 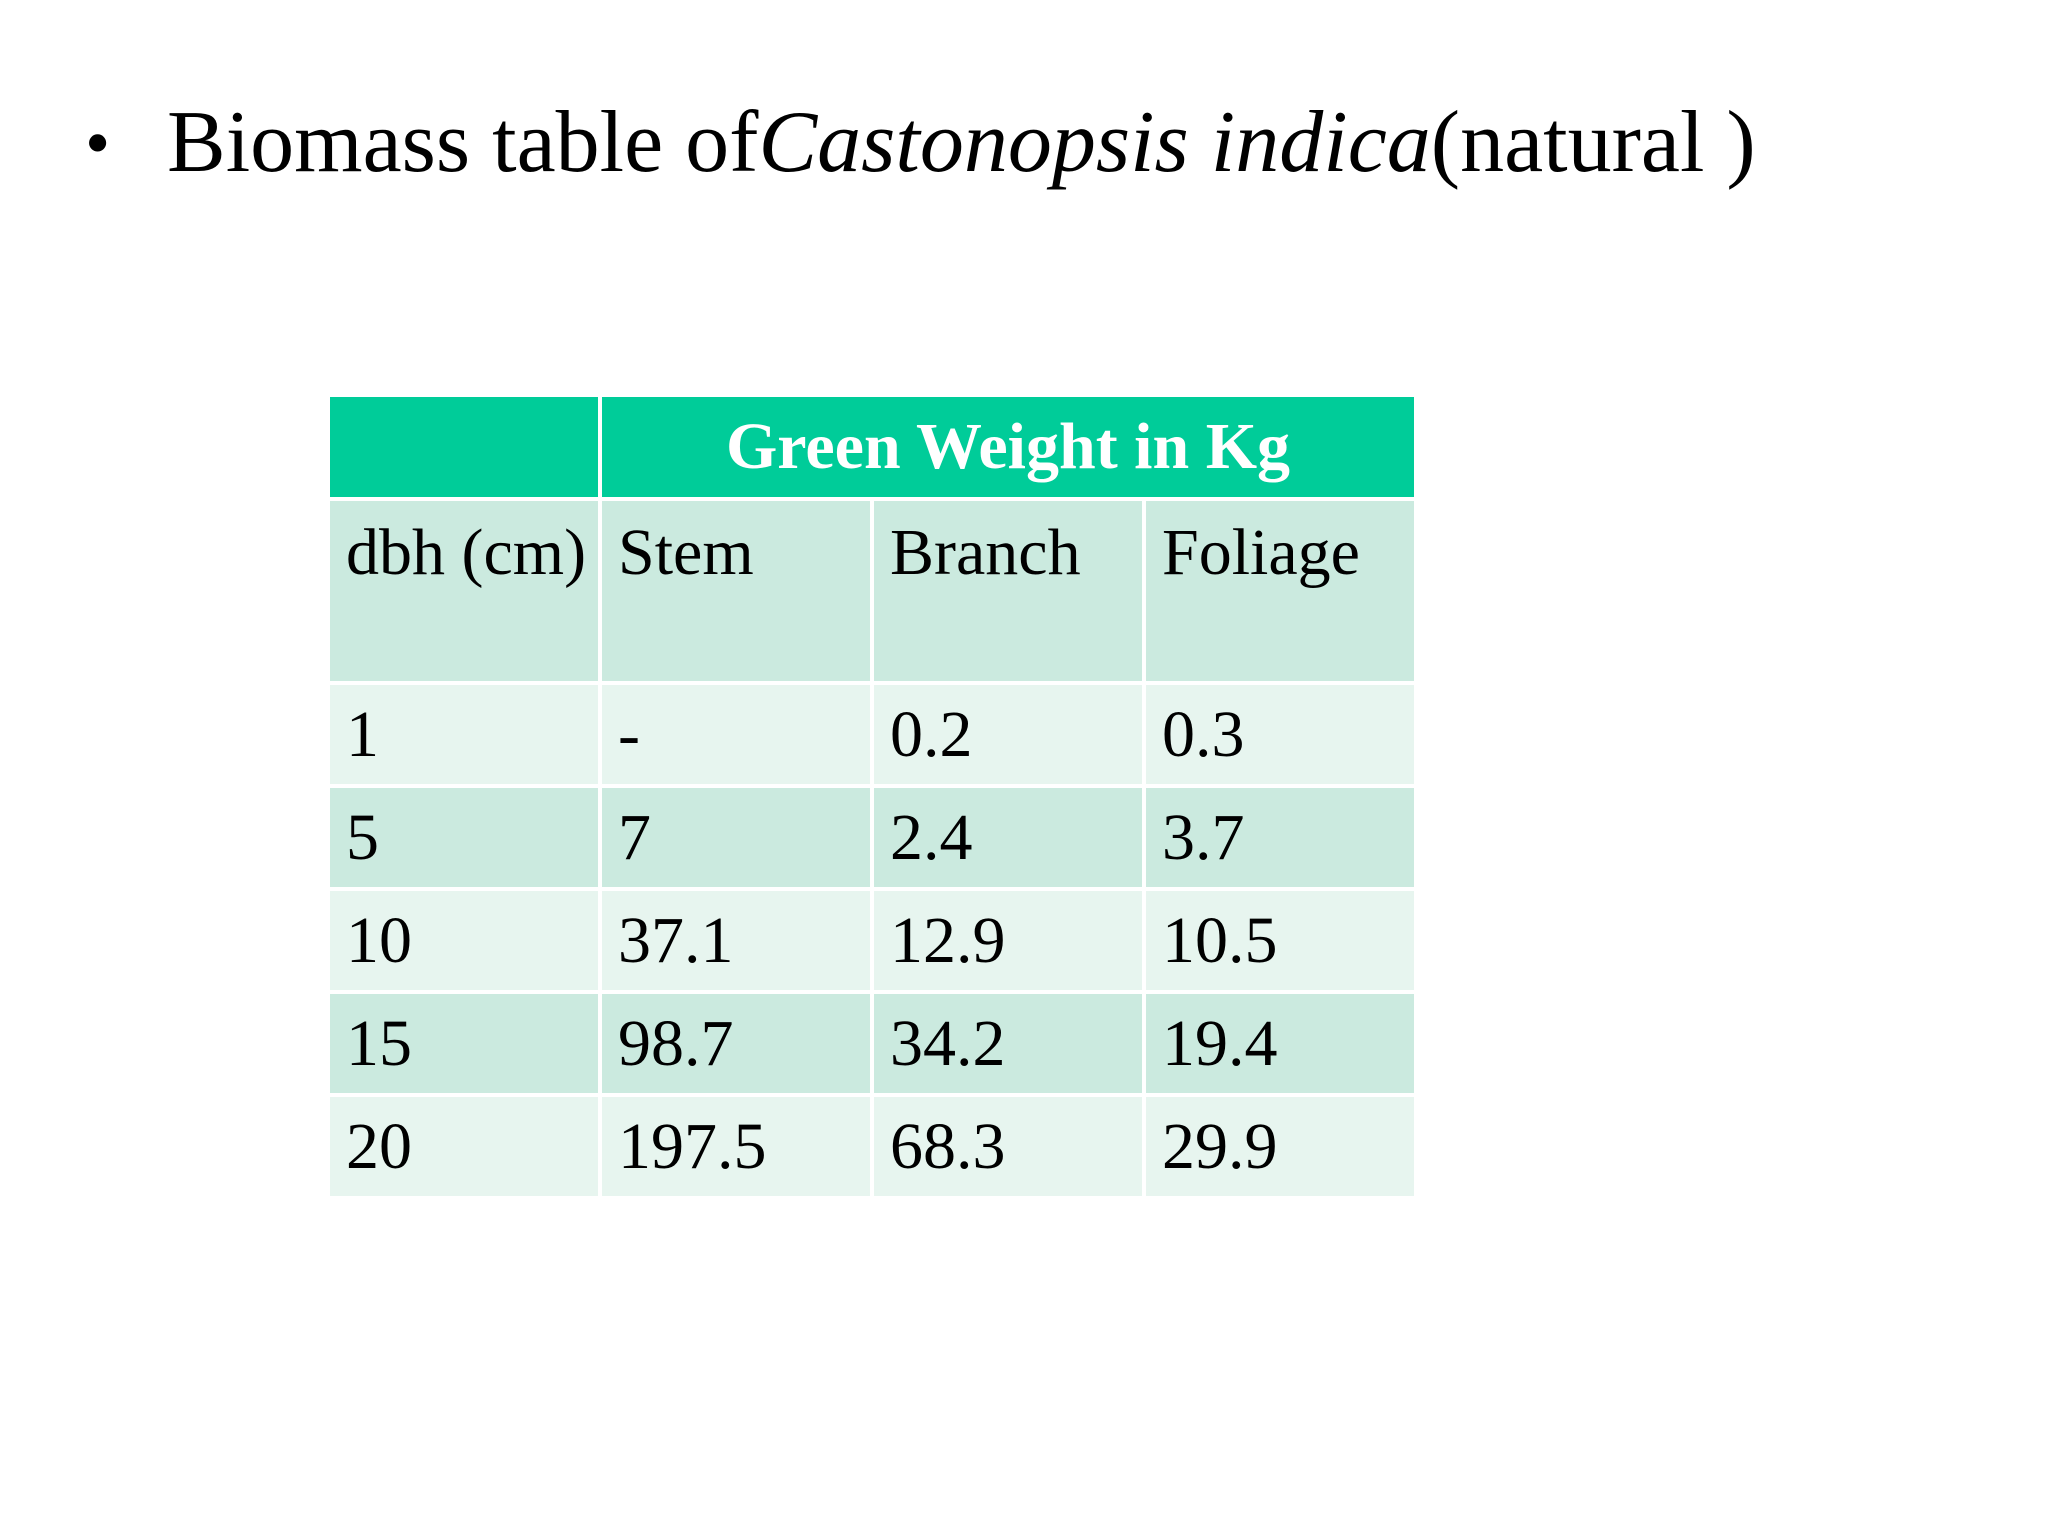 What do you see at coordinates (464, 1043) in the screenshot?
I see `table-cell: 15` at bounding box center [464, 1043].